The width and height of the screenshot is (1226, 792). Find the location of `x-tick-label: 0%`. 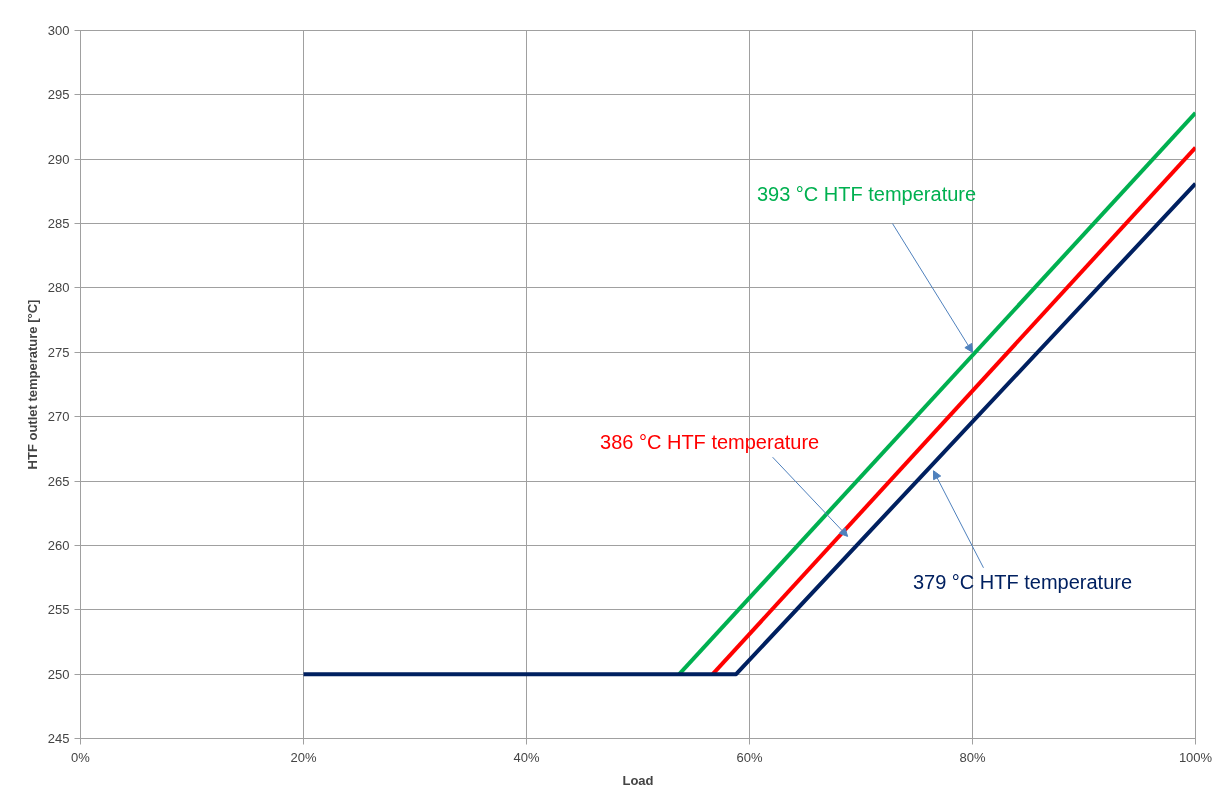

x-tick-label: 0% is located at coordinates (81, 757).